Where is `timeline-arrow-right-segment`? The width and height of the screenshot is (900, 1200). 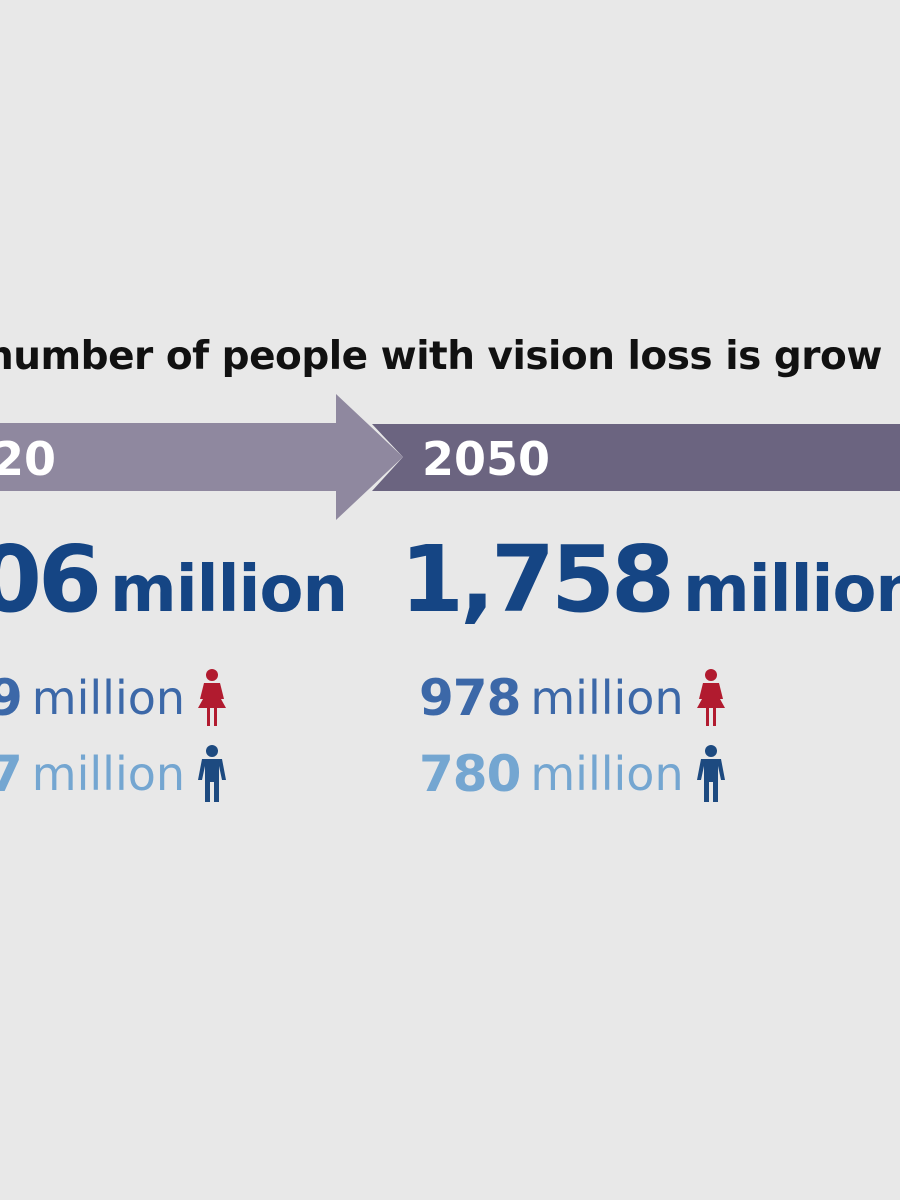 timeline-arrow-right-segment is located at coordinates (636, 457).